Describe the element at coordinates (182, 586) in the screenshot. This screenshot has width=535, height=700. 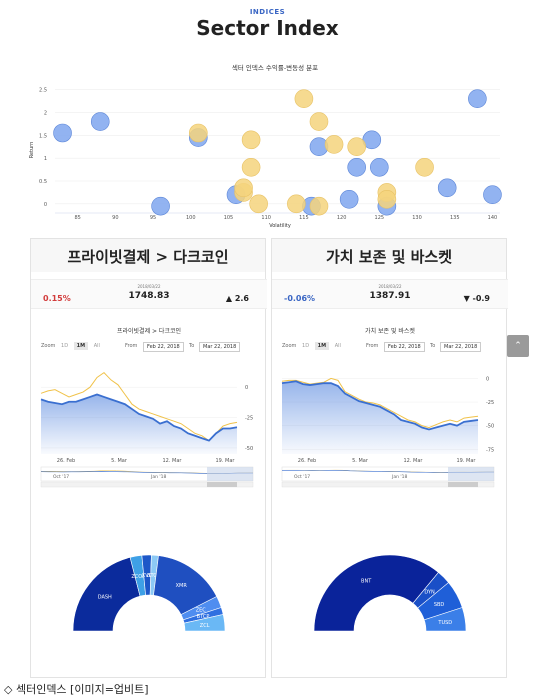
I see `slice-label: XMR` at that location.